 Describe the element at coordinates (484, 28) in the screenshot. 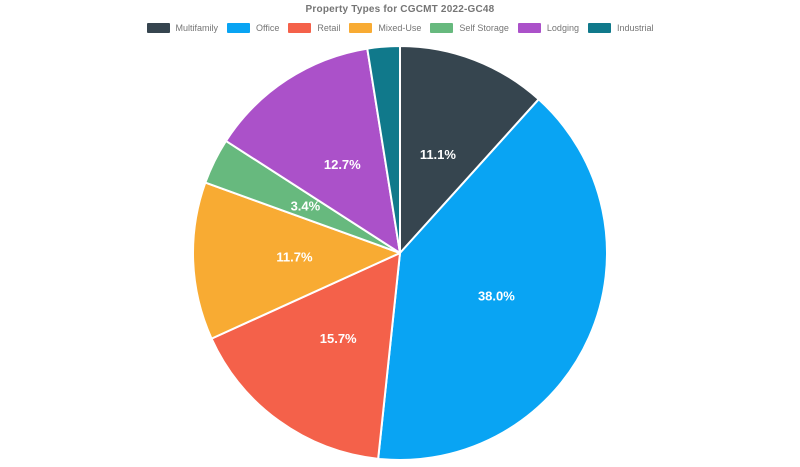

I see `legend-label-self-storage: Self Storage` at that location.